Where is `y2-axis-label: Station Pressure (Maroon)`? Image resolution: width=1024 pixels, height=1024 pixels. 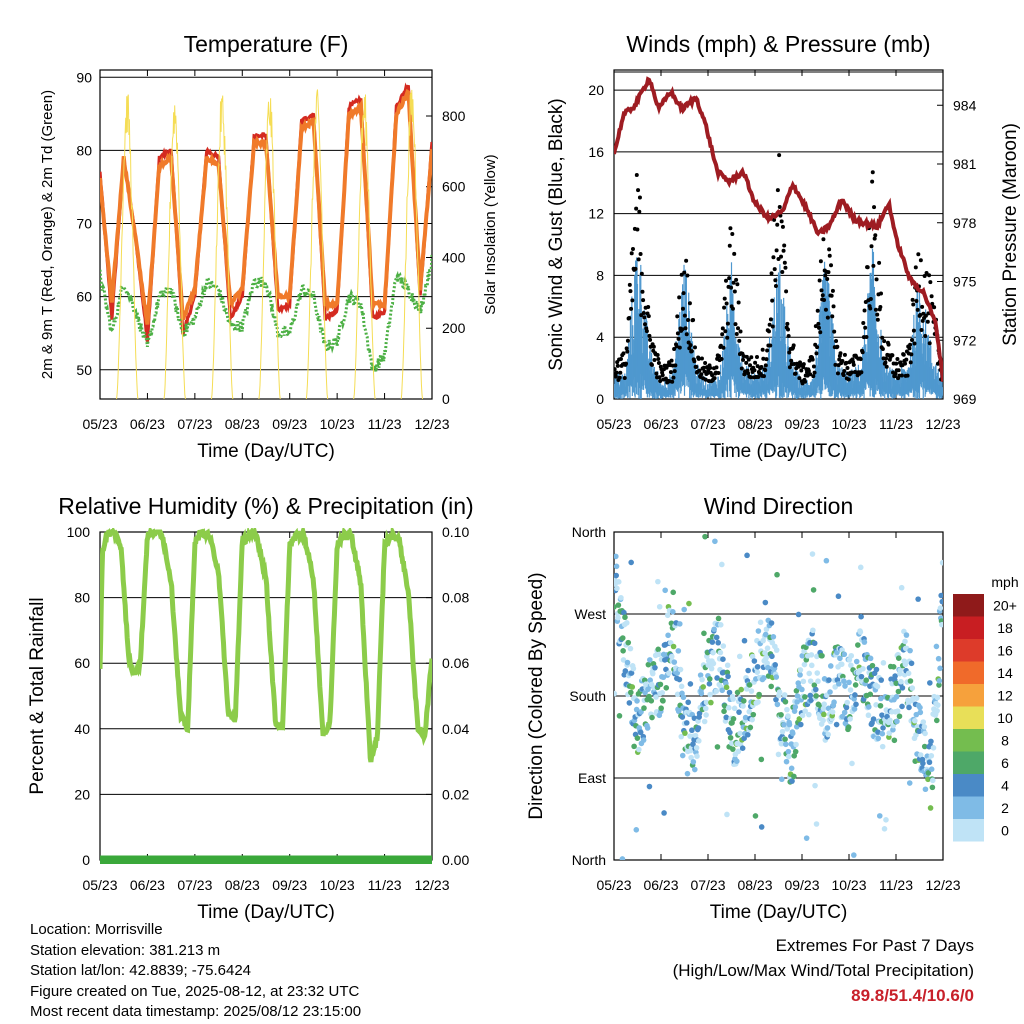 y2-axis-label: Station Pressure (Maroon) is located at coordinates (1010, 234).